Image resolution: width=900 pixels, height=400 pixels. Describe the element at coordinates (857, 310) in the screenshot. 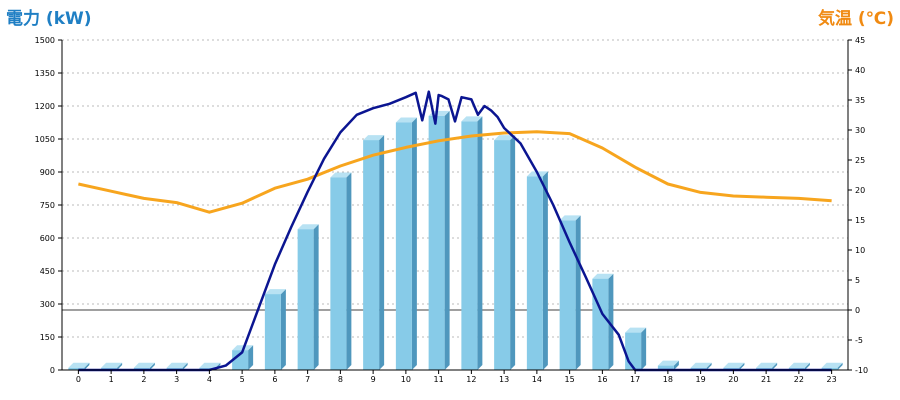

I see `right-tick-label: 0` at that location.